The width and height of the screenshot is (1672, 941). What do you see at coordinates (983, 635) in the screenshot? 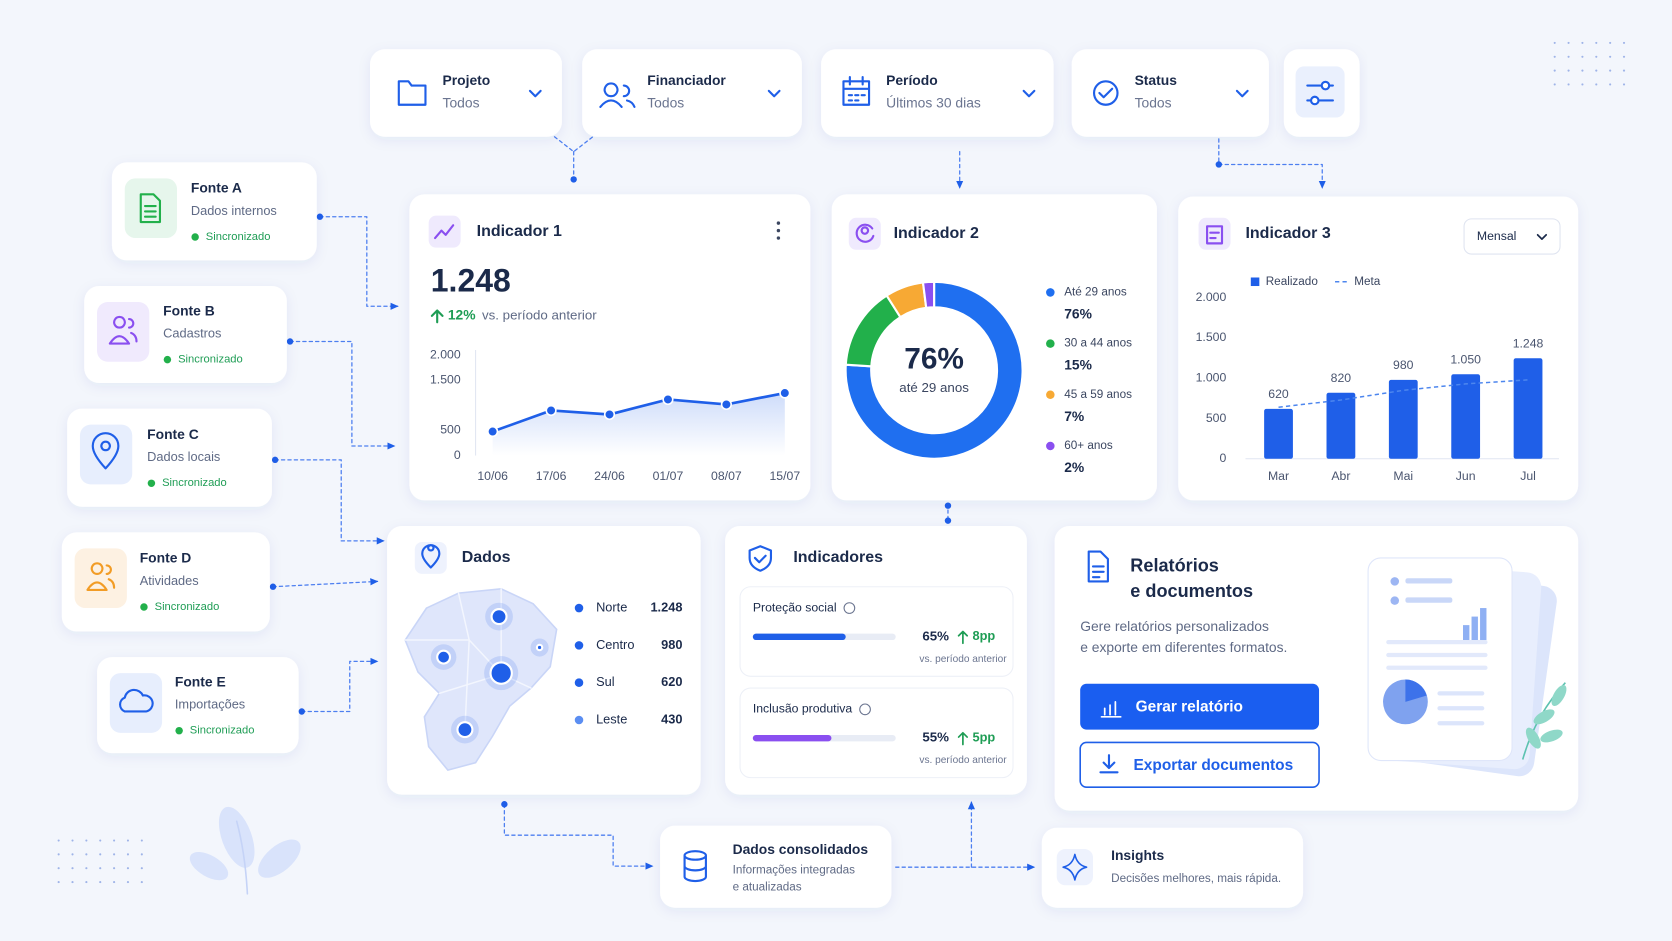
I see `label: 8pp` at bounding box center [983, 635].